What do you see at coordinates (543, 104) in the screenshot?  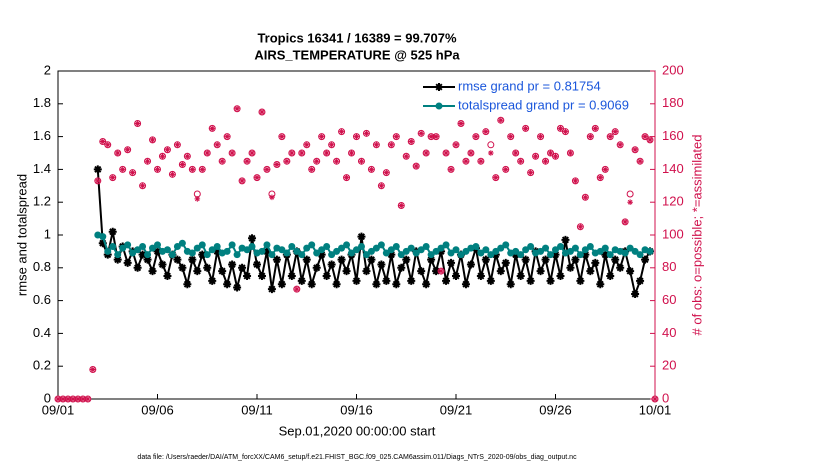 I see `legend-label: totalspread grand pr = 0.9069` at bounding box center [543, 104].